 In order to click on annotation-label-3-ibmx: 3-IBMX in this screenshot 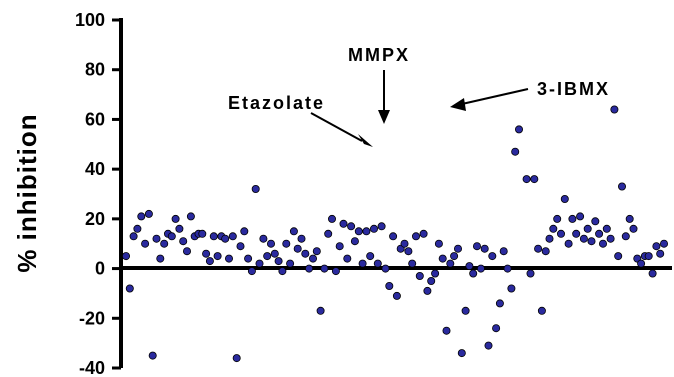, I will do `click(573, 89)`.